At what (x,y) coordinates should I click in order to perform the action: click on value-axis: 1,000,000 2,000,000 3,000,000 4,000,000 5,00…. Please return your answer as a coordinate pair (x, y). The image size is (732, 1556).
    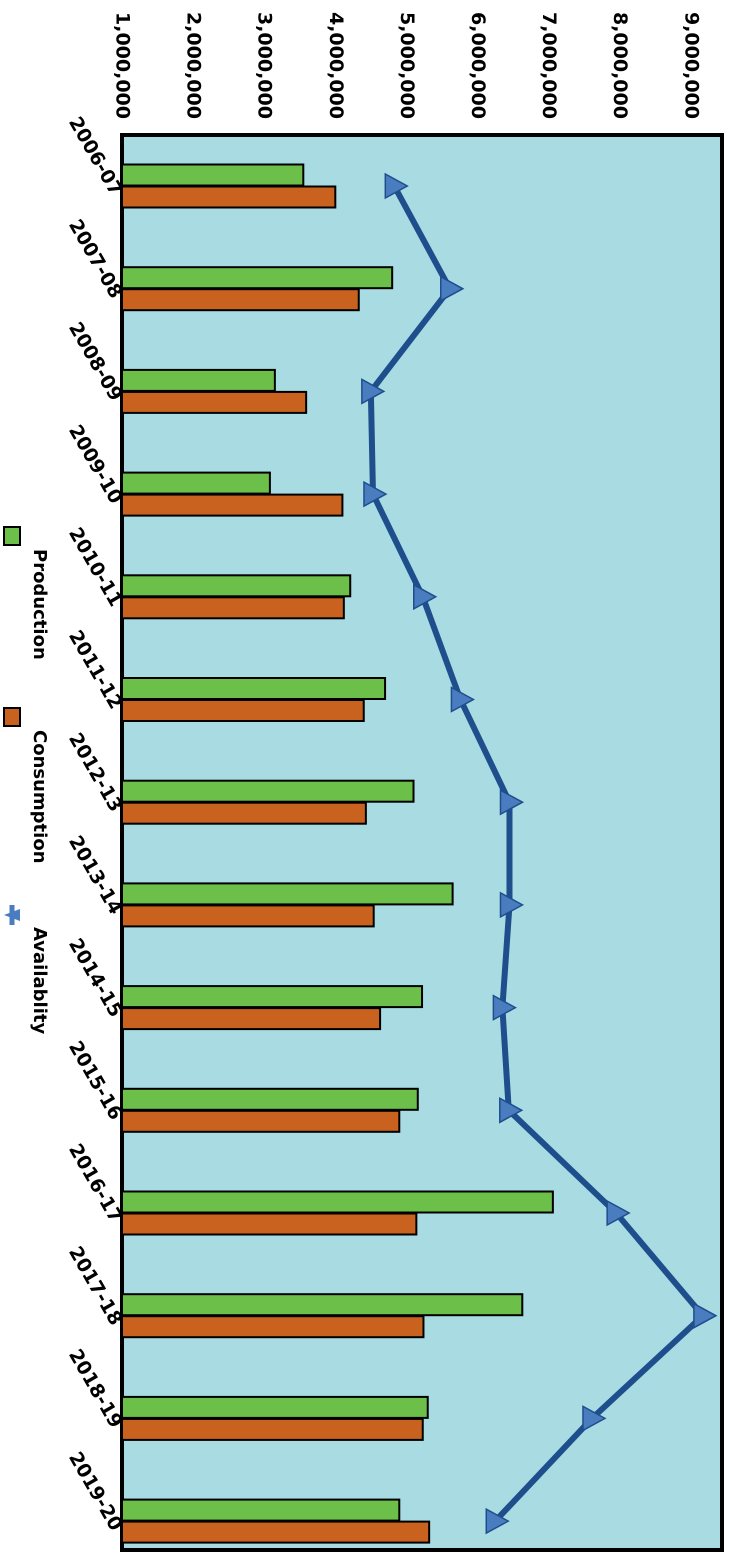
    Looking at the image, I should click on (407, 65).